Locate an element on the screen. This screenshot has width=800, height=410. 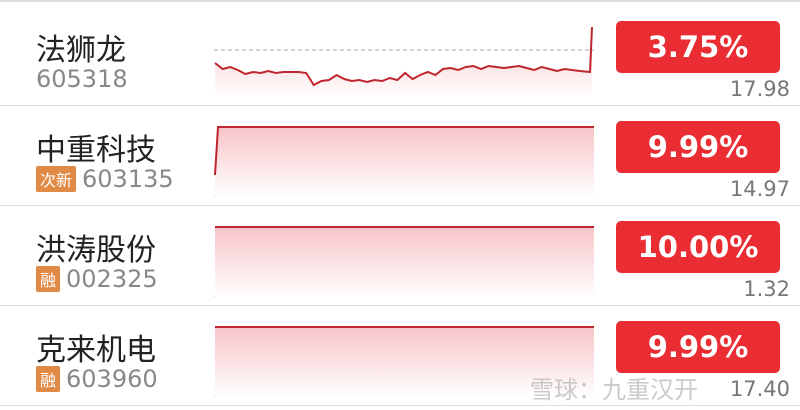
change-badge: 10.00% is located at coordinates (698, 247).